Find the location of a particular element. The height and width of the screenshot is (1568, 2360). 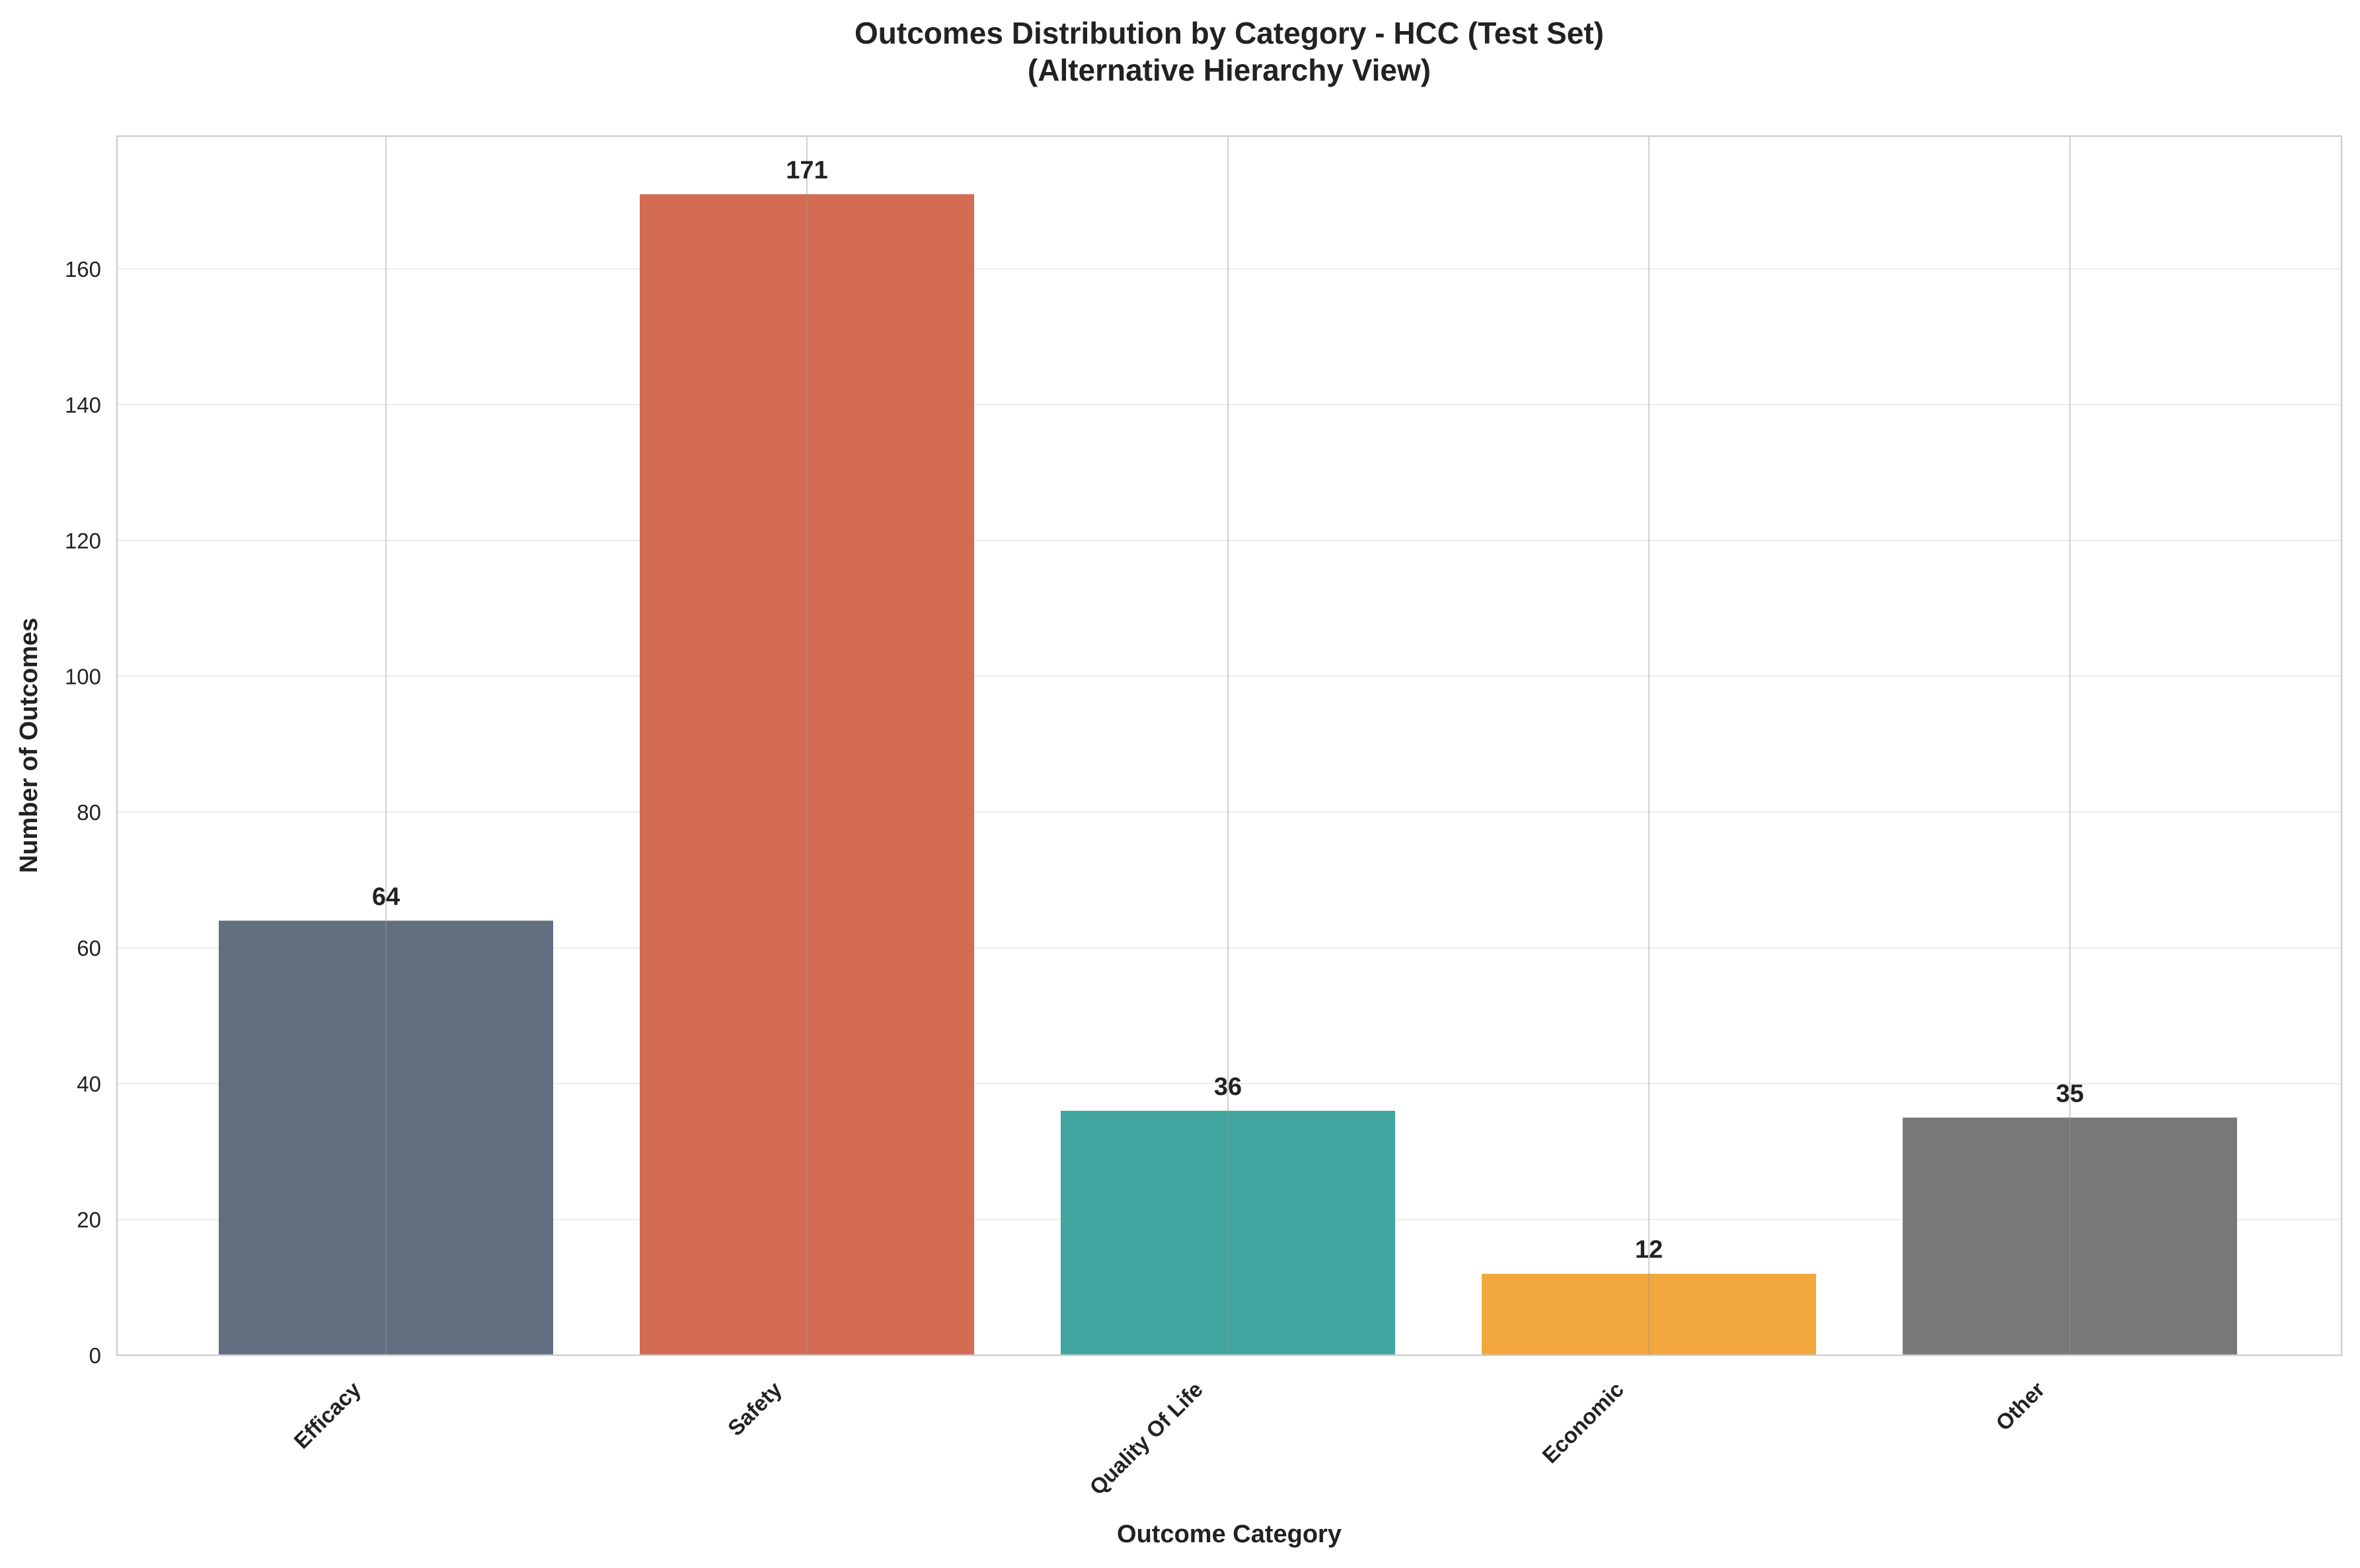

y-tick-label: 160 is located at coordinates (83, 269).